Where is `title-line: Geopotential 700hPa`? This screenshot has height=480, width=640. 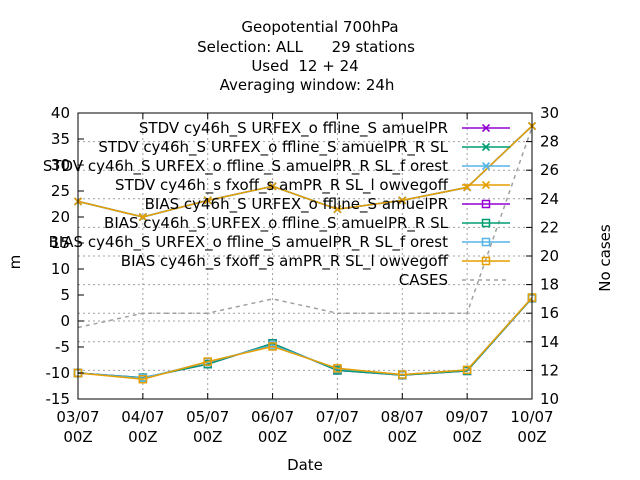 title-line: Geopotential 700hPa is located at coordinates (319, 27).